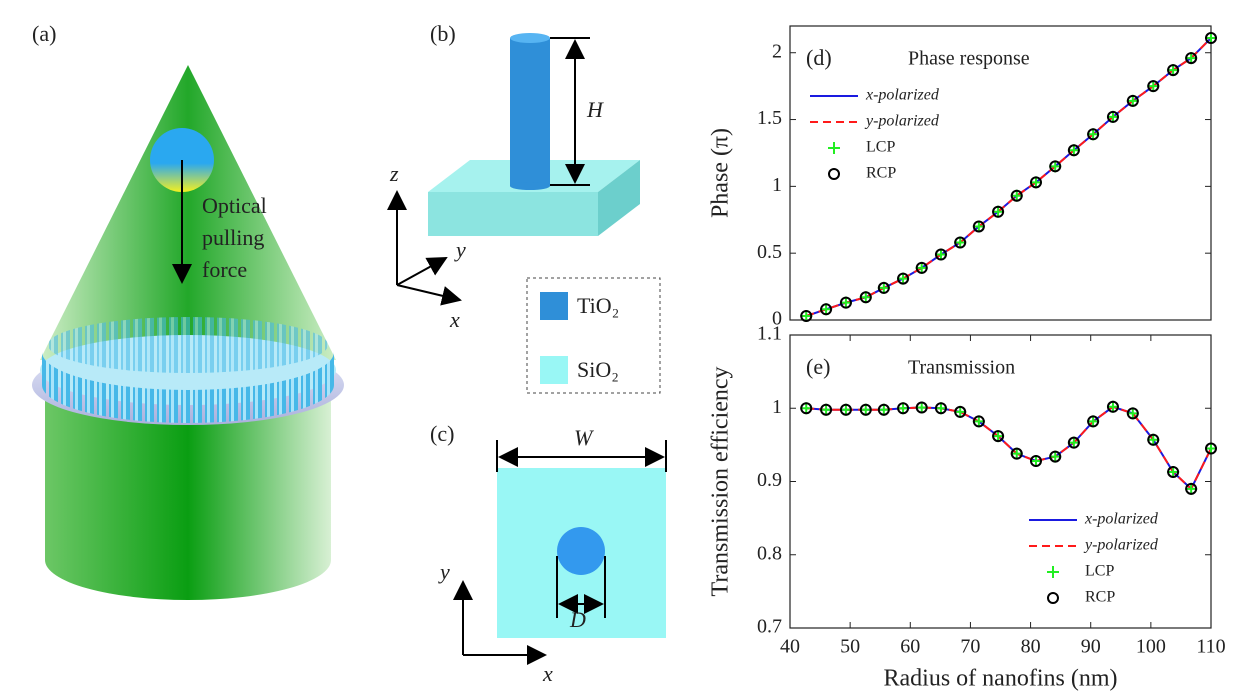  What do you see at coordinates (777, 319) in the screenshot?
I see `y-tick-label: 0` at bounding box center [777, 319].